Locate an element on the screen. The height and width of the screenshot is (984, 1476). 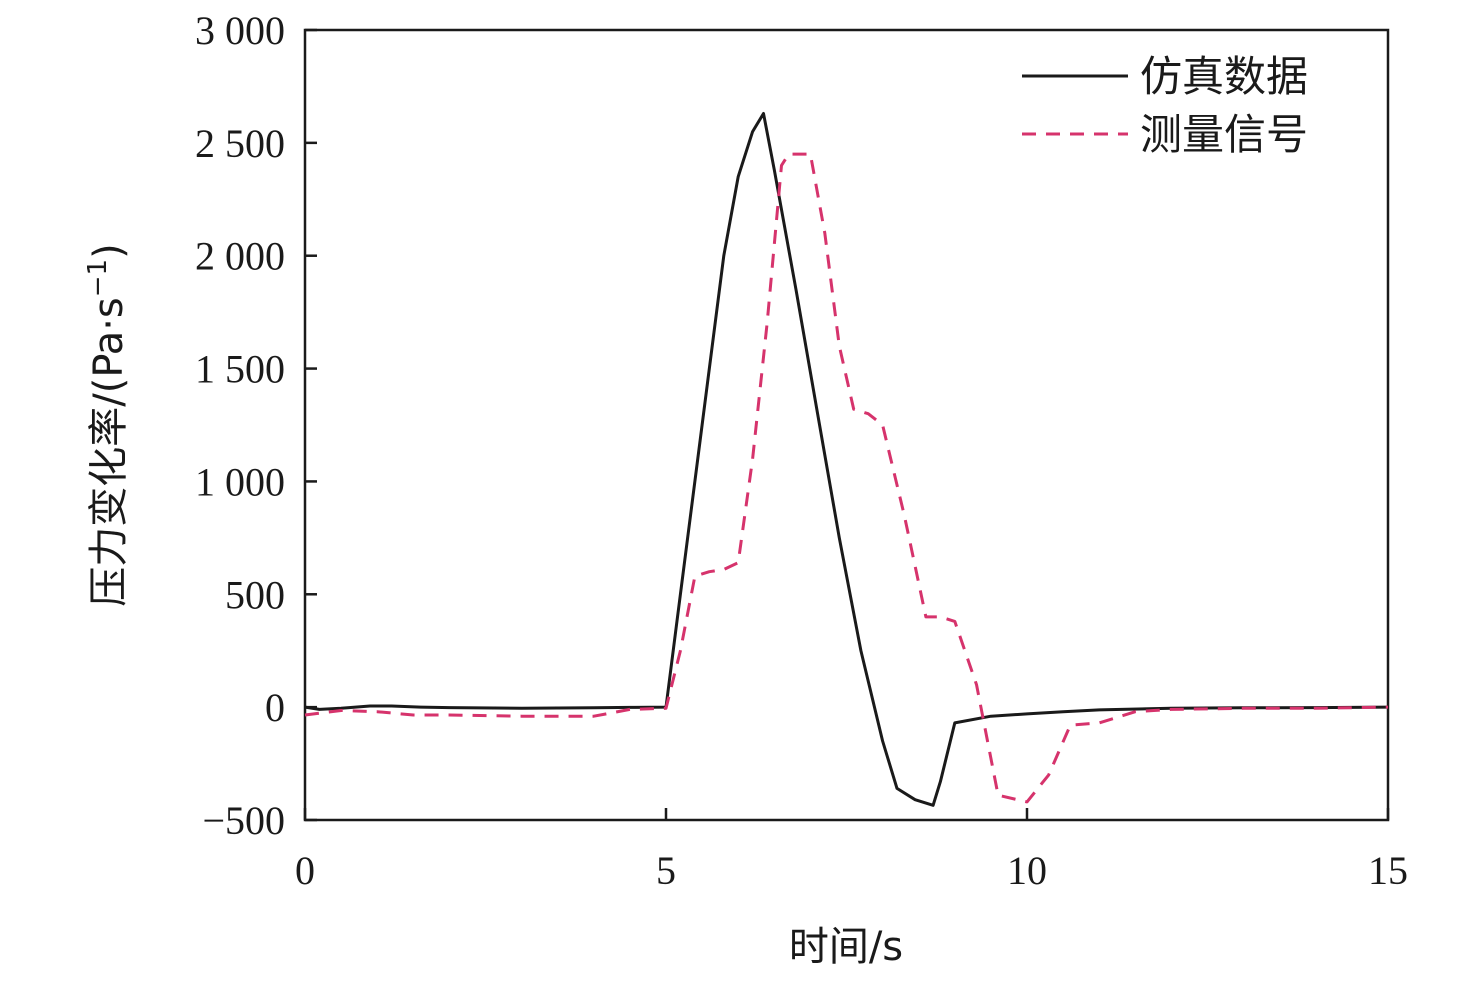
y-axis-title: 压力变化率/(Pa·s−1) is located at coordinates (107, 424).